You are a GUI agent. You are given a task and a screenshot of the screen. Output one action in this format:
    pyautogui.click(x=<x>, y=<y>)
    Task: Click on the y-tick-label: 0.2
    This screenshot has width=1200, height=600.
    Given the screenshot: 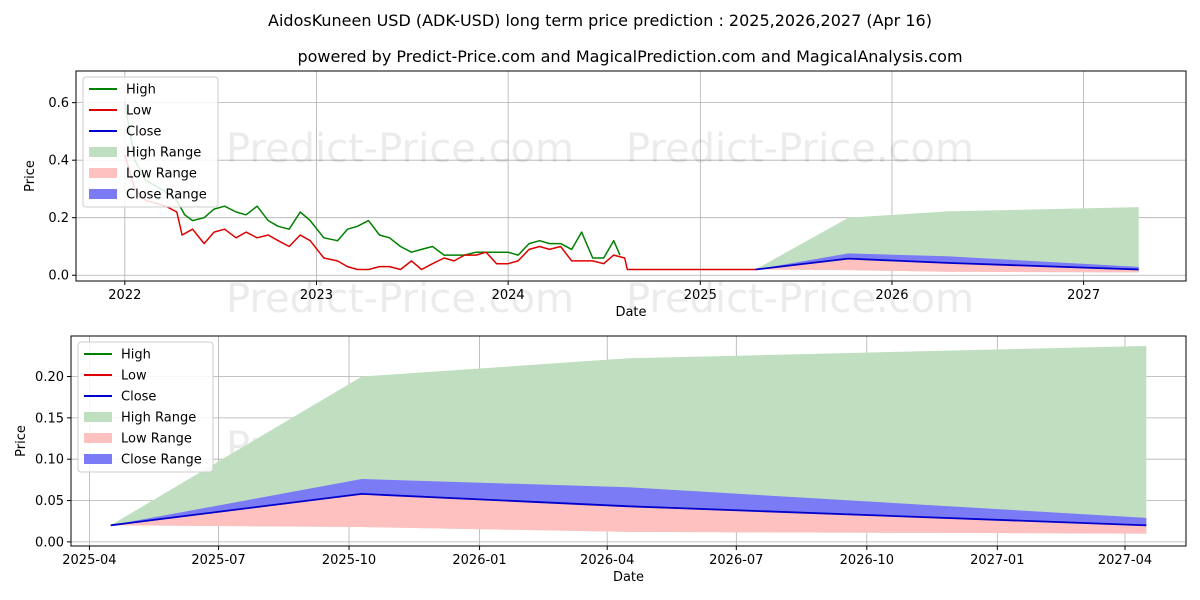 What is the action you would take?
    pyautogui.click(x=58, y=218)
    